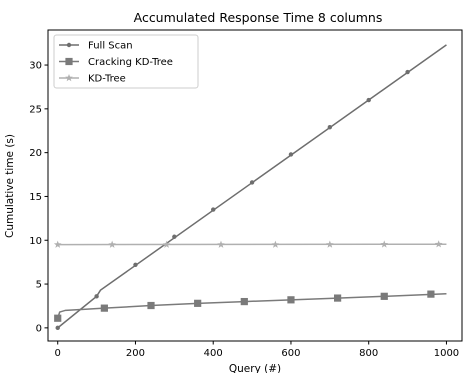 Image resolution: width=465 pixels, height=373 pixels. Describe the element at coordinates (10, 186) in the screenshot. I see `y-axis-label: Cumulative time (s)` at that location.